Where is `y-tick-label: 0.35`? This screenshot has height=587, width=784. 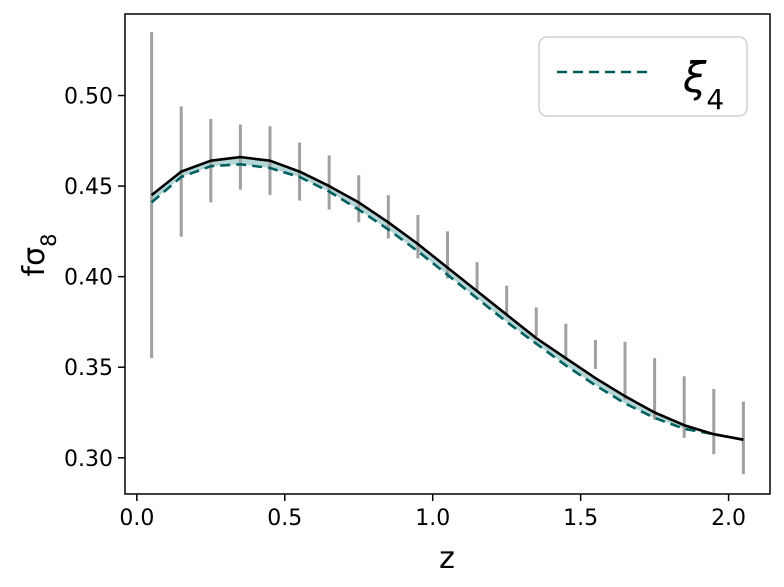 y-tick-label: 0.35 is located at coordinates (88, 368).